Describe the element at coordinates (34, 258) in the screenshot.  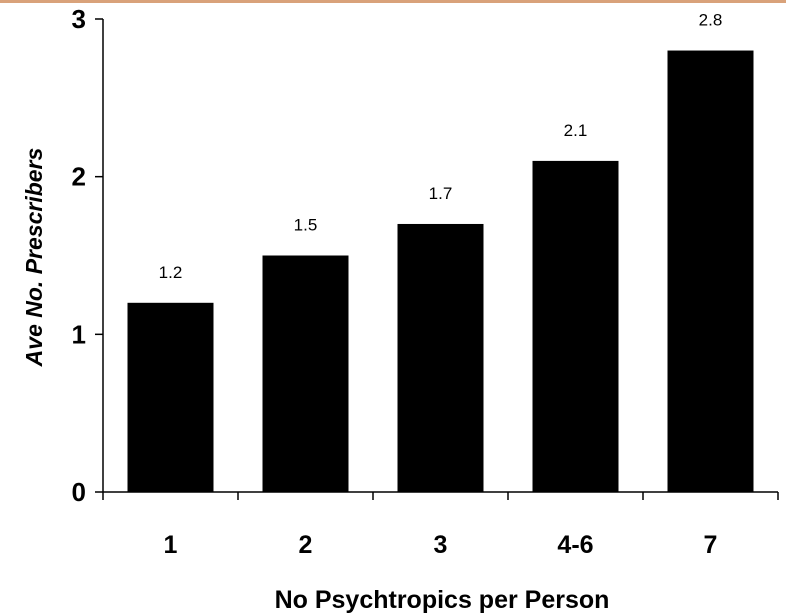
I see `y-axis-title: Ave No. Prescribers` at that location.